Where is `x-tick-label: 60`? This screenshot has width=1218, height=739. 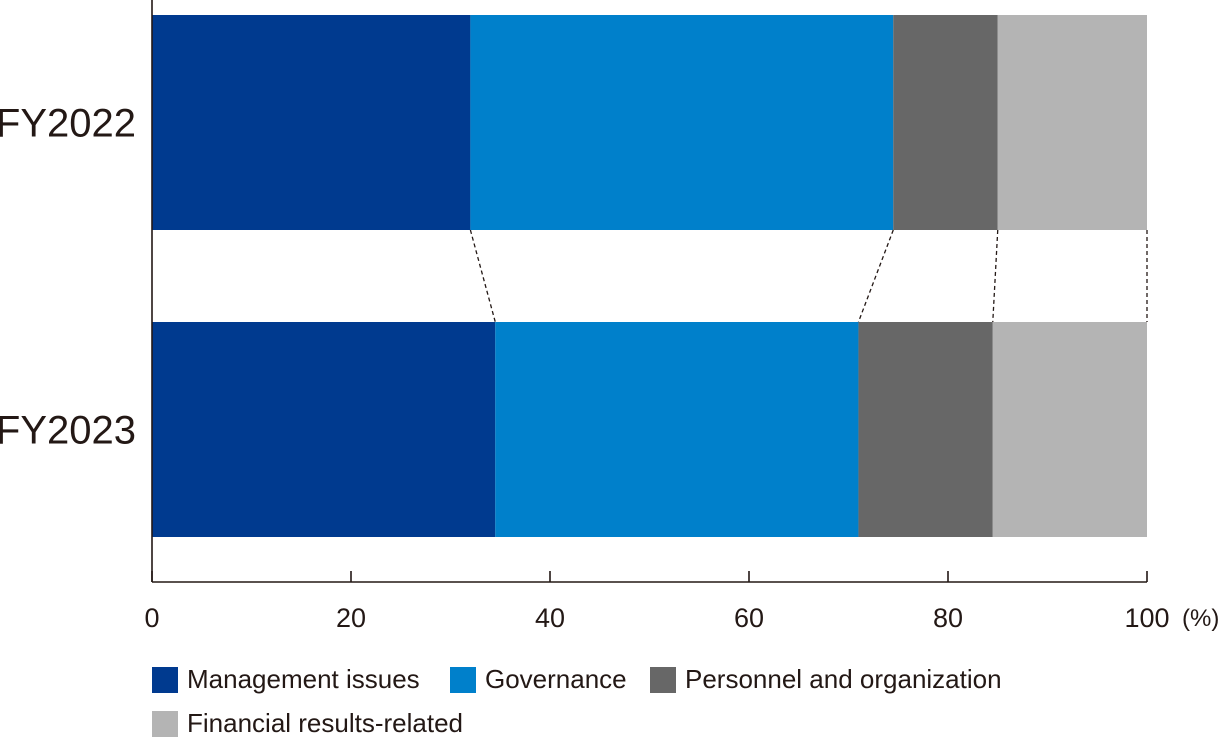 x-tick-label: 60 is located at coordinates (749, 618).